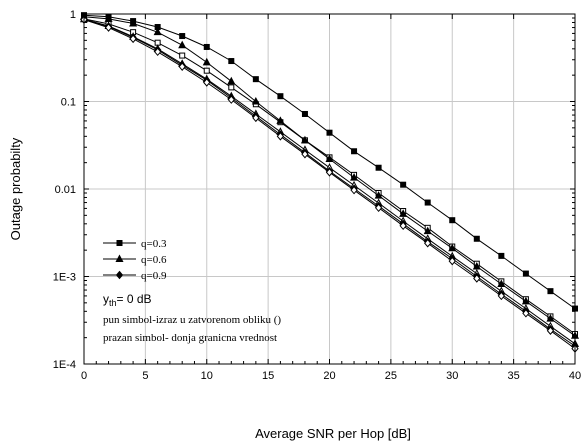  What do you see at coordinates (514, 376) in the screenshot?
I see `x-tick-label: 35` at bounding box center [514, 376].